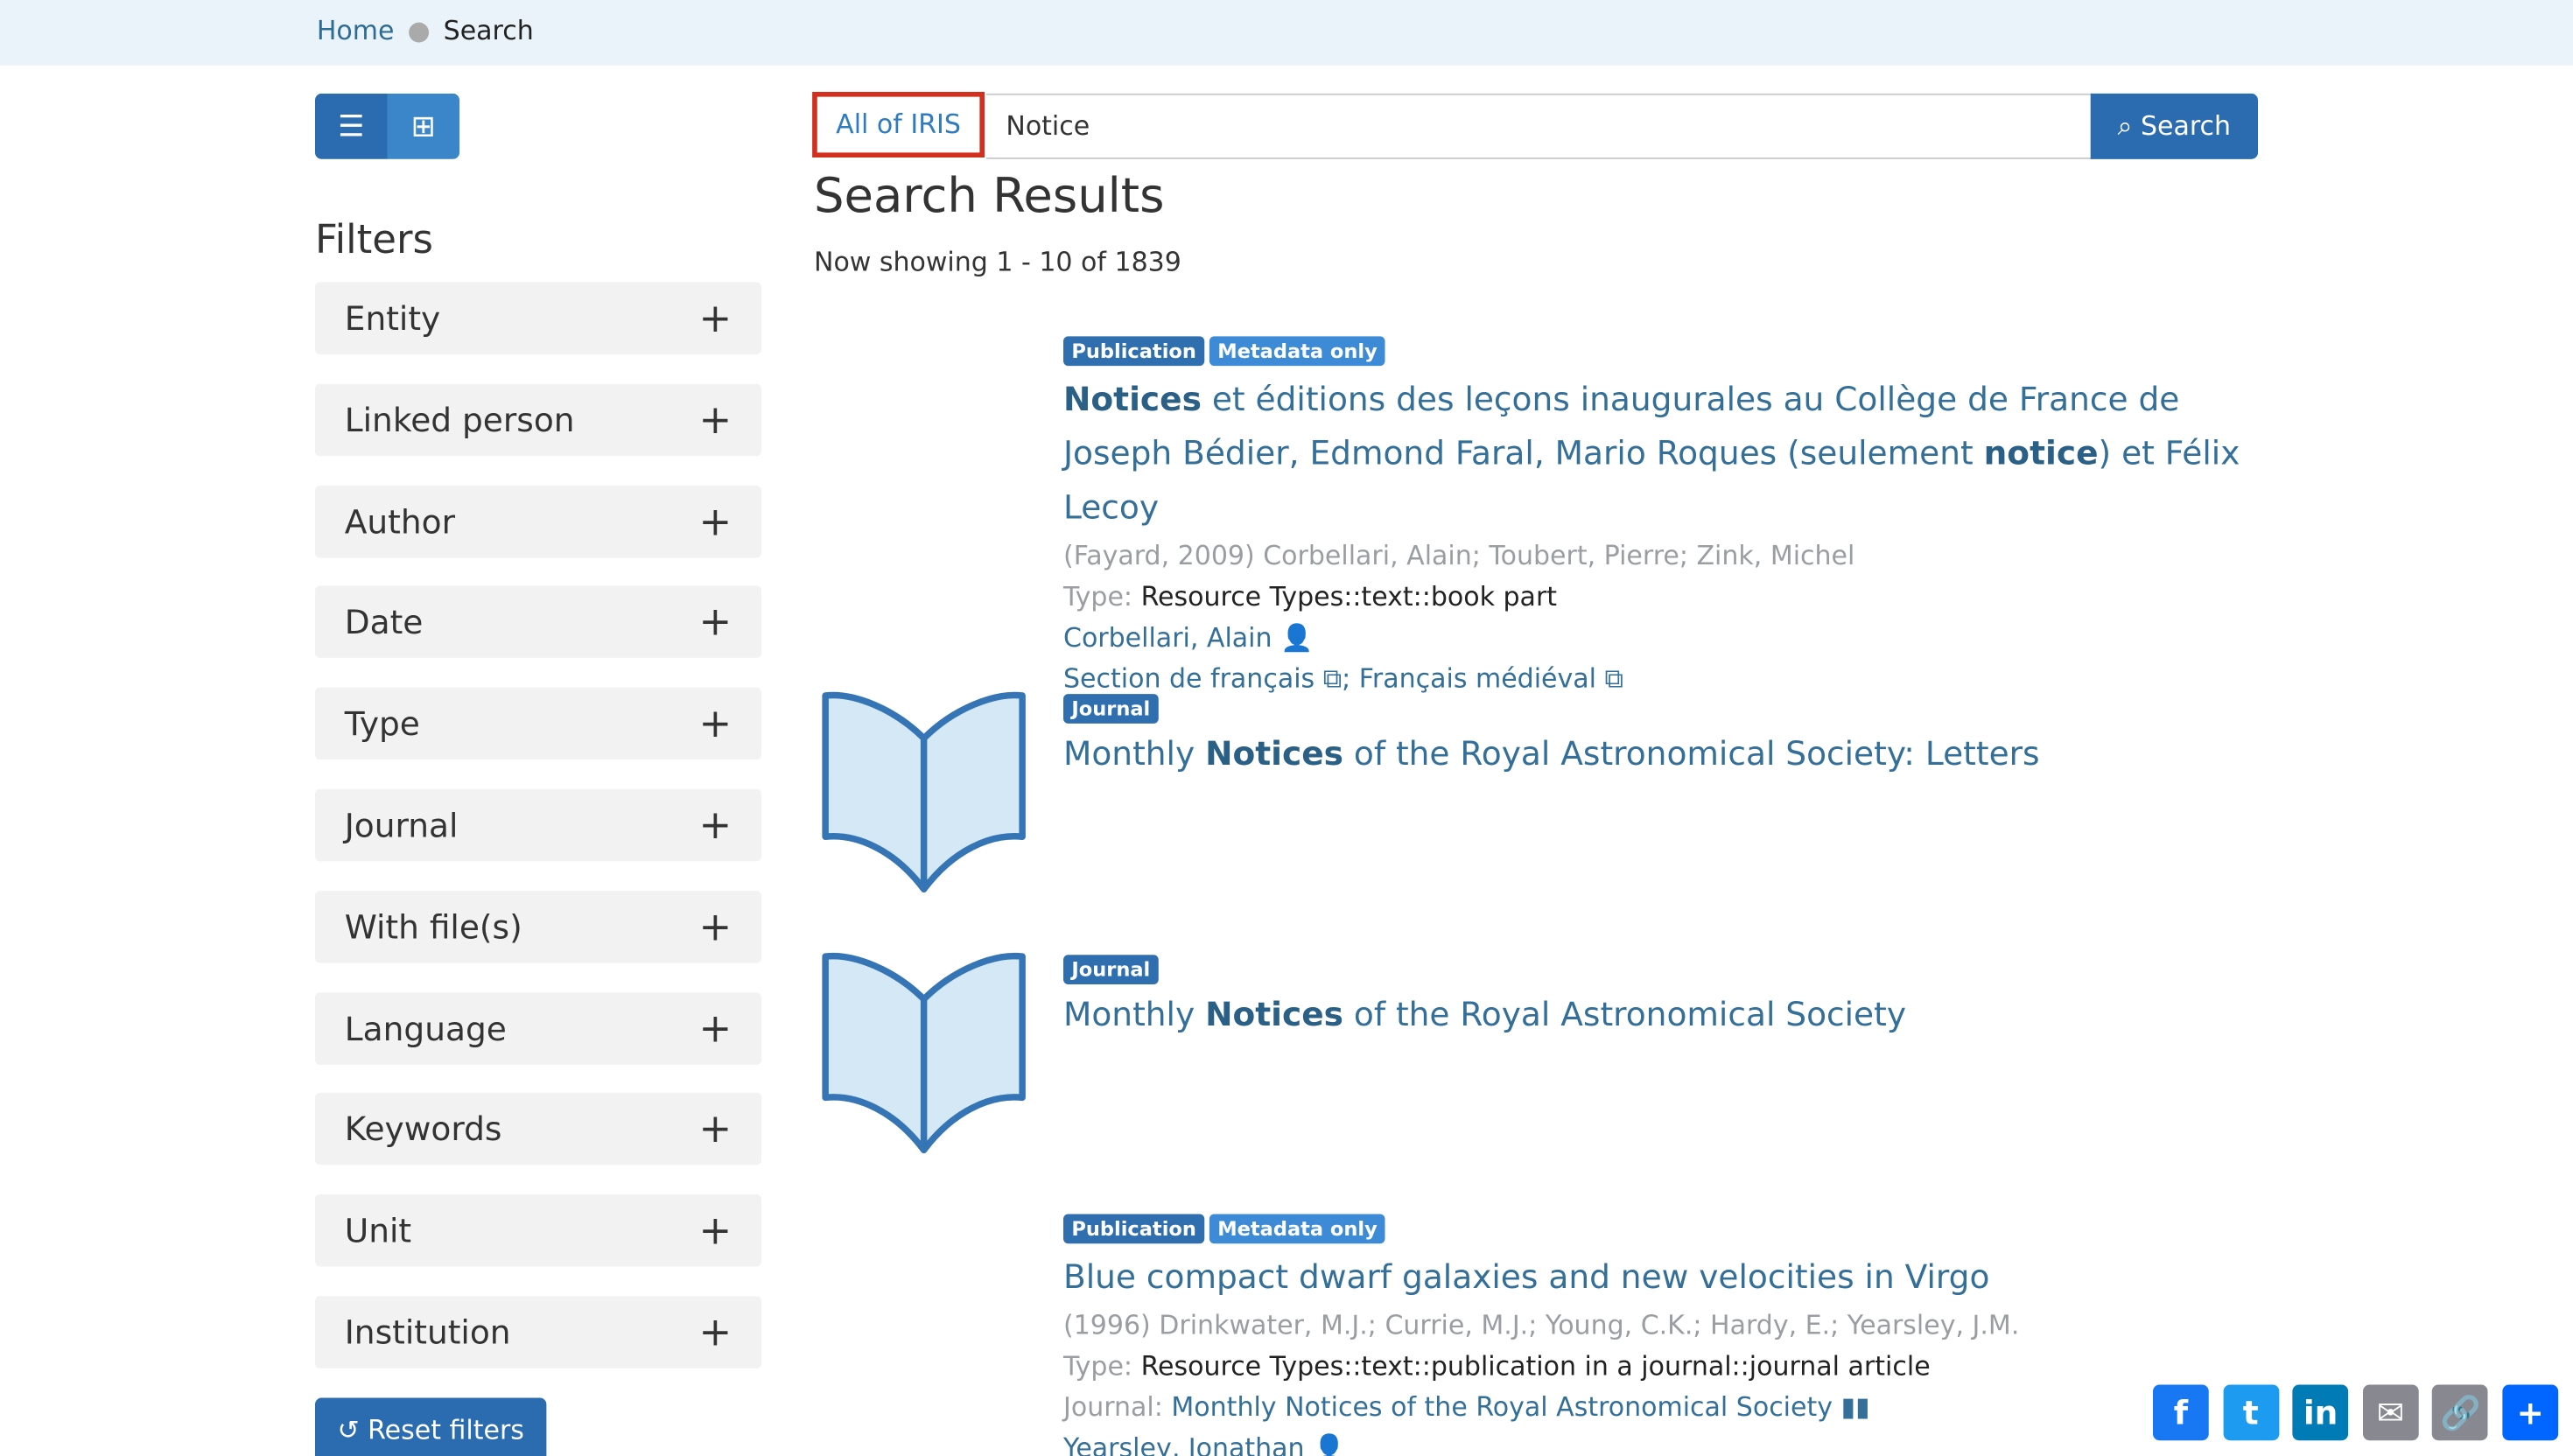 This screenshot has width=2573, height=1456. Describe the element at coordinates (538, 1028) in the screenshot. I see `filter-language: Language +` at that location.